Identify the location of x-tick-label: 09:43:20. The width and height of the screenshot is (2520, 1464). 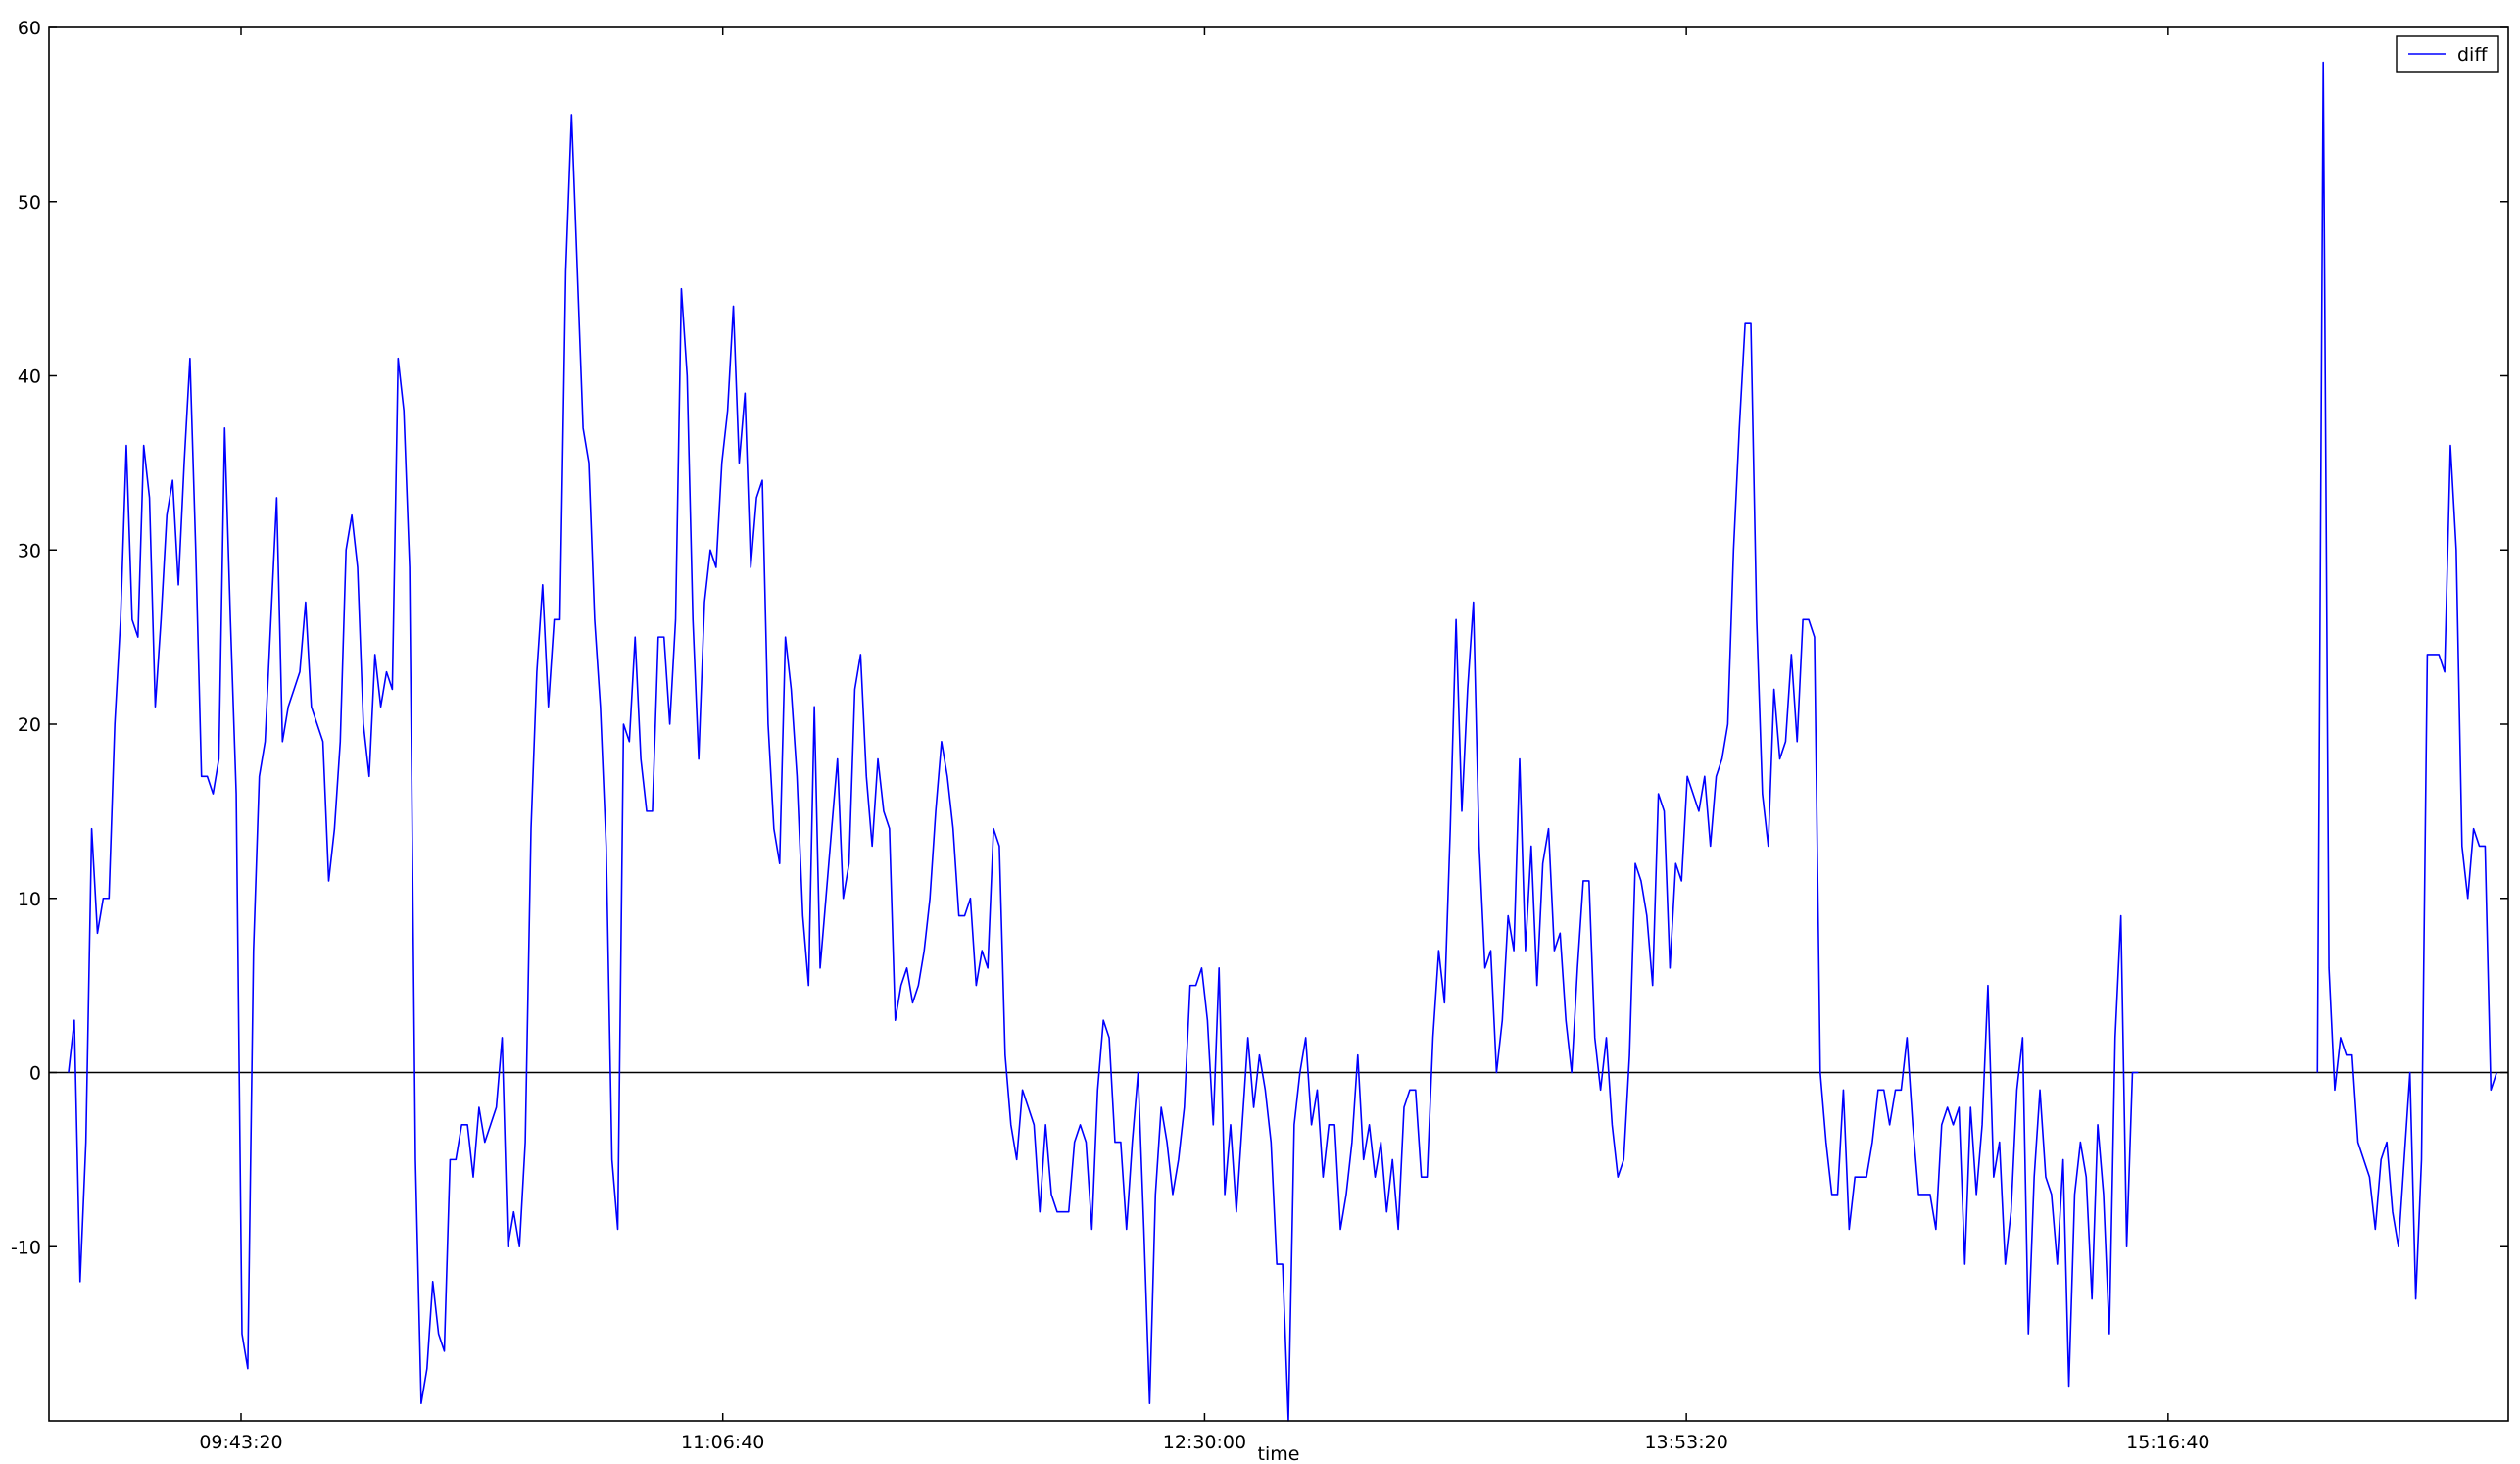
(240, 1442).